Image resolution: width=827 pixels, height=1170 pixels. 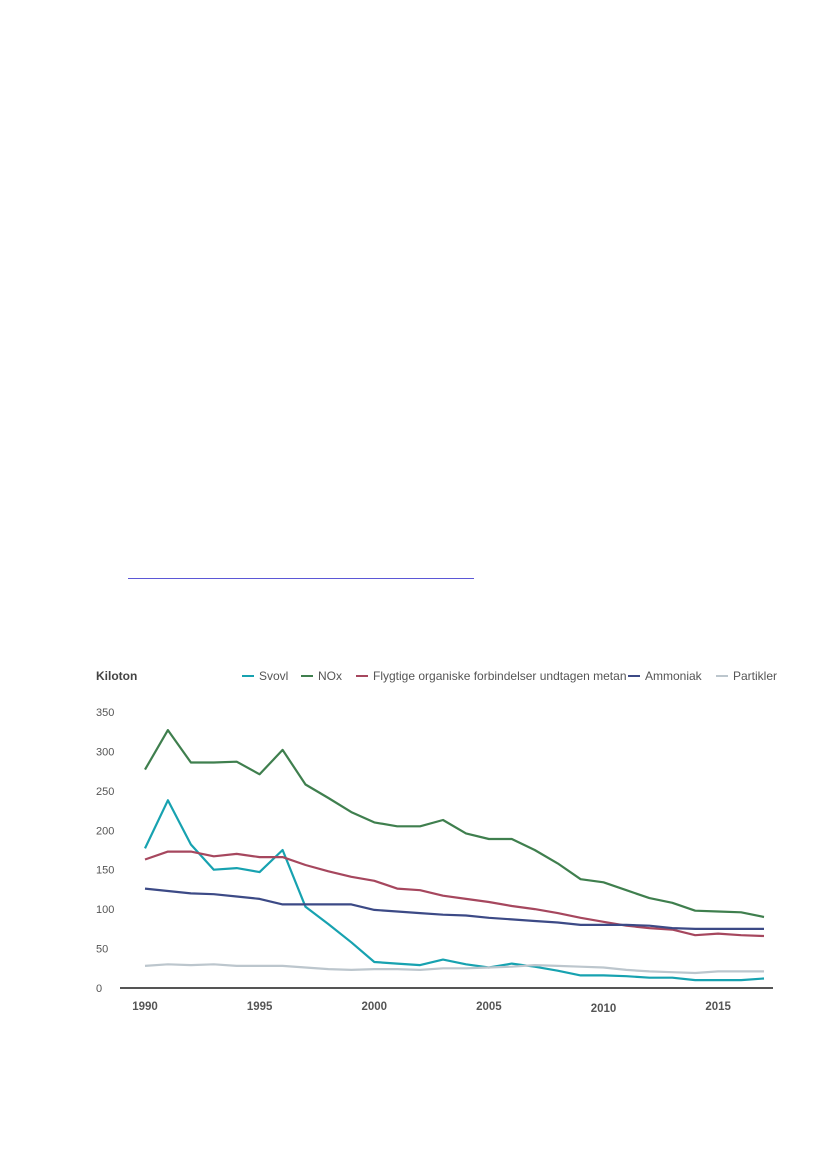 What do you see at coordinates (105, 831) in the screenshot?
I see `y-tick-label: 200` at bounding box center [105, 831].